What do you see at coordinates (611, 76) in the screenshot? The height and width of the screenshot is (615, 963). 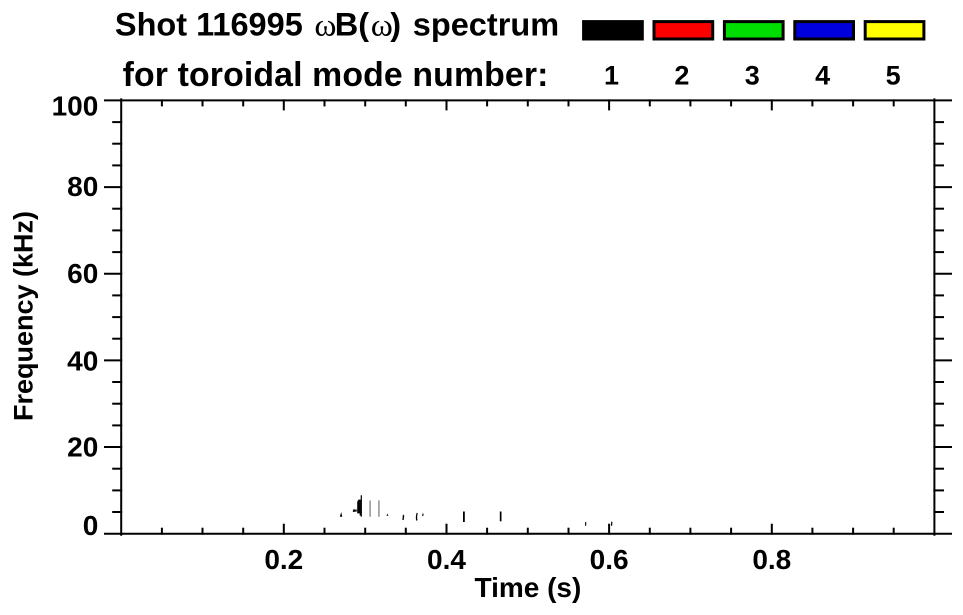 I see `svg-text: 1` at bounding box center [611, 76].